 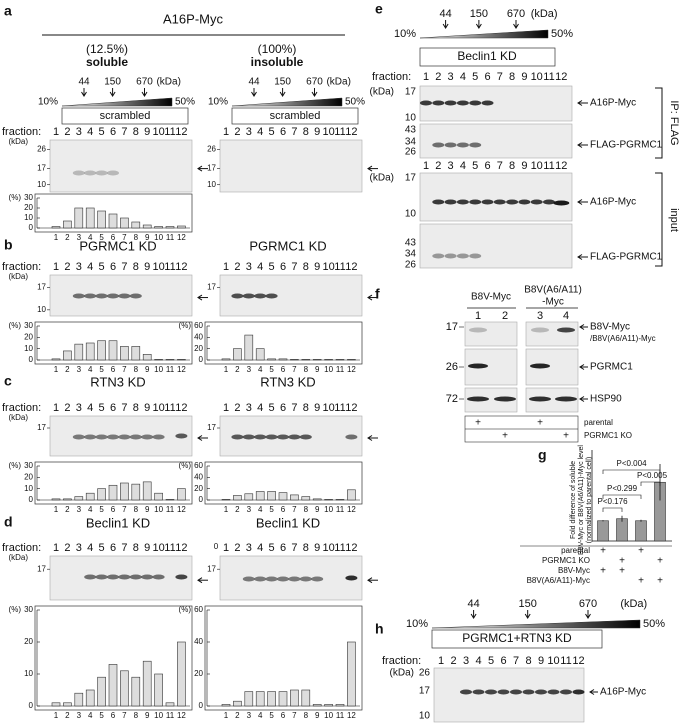 I want to click on fraction-number: 4, so click(x=260, y=132).